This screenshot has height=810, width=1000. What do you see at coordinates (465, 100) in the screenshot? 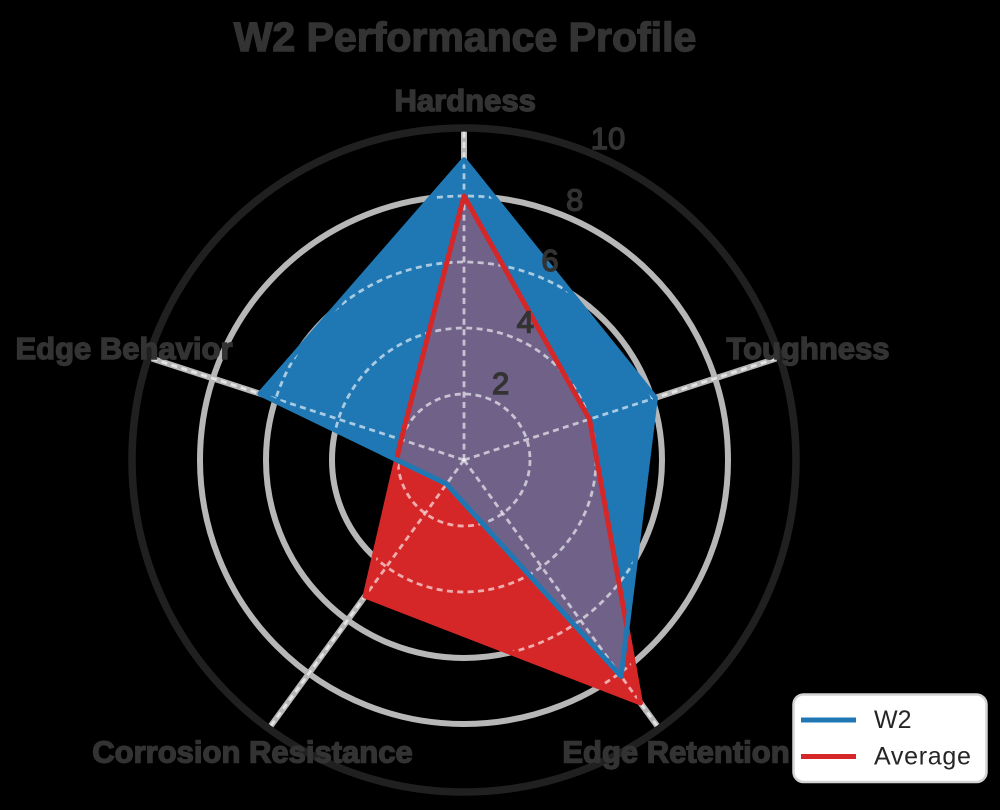
I see `svg-text: Hardness` at bounding box center [465, 100].